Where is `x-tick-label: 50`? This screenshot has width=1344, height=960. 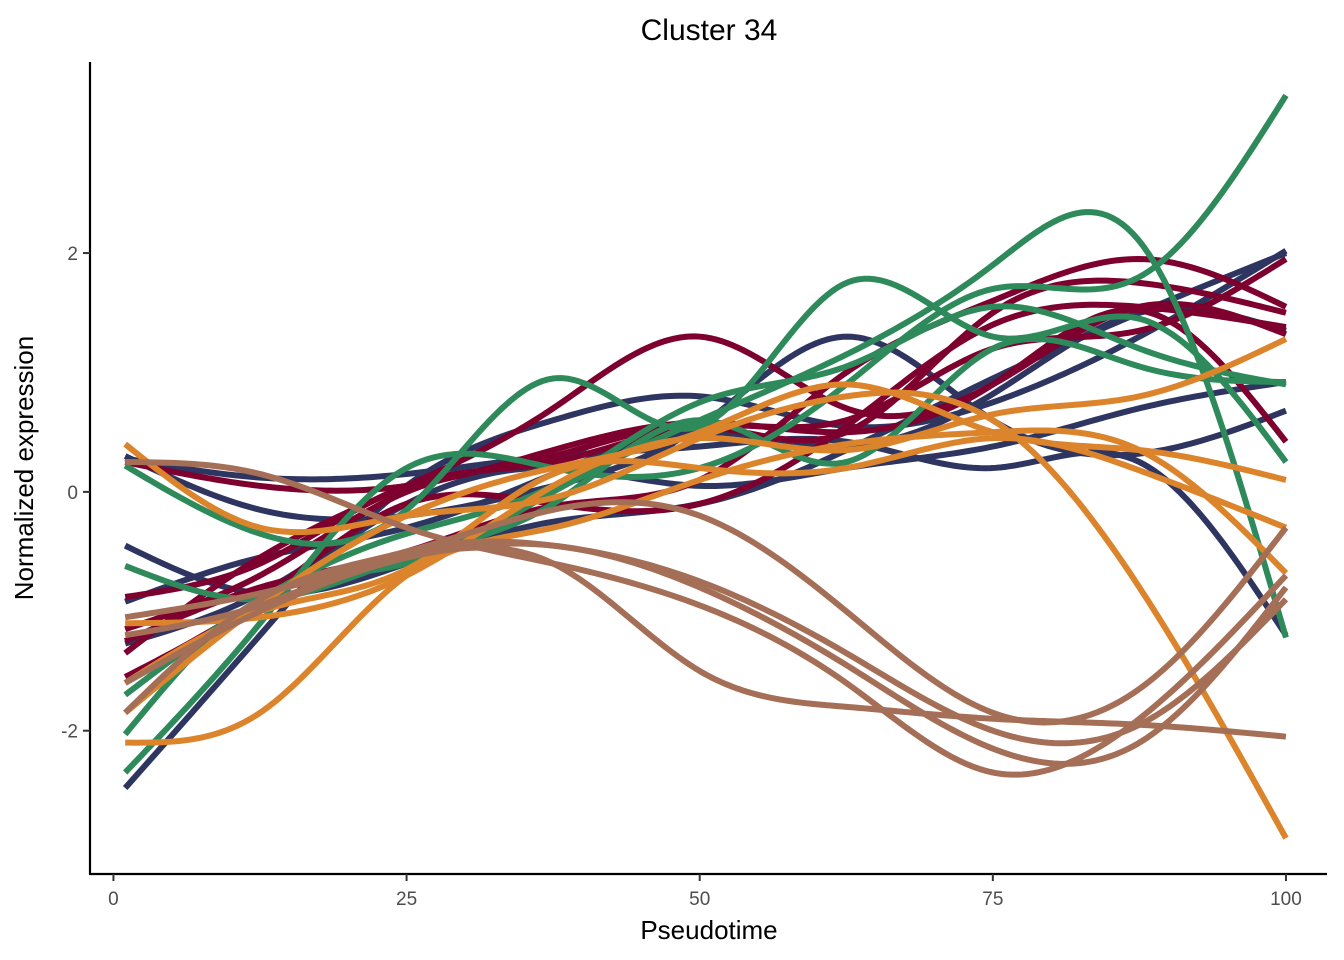 x-tick-label: 50 is located at coordinates (699, 899).